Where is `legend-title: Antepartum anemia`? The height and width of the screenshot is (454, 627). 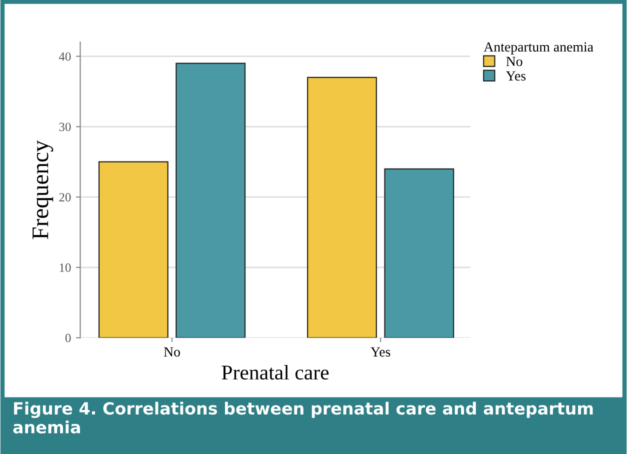 legend-title: Antepartum anemia is located at coordinates (539, 48).